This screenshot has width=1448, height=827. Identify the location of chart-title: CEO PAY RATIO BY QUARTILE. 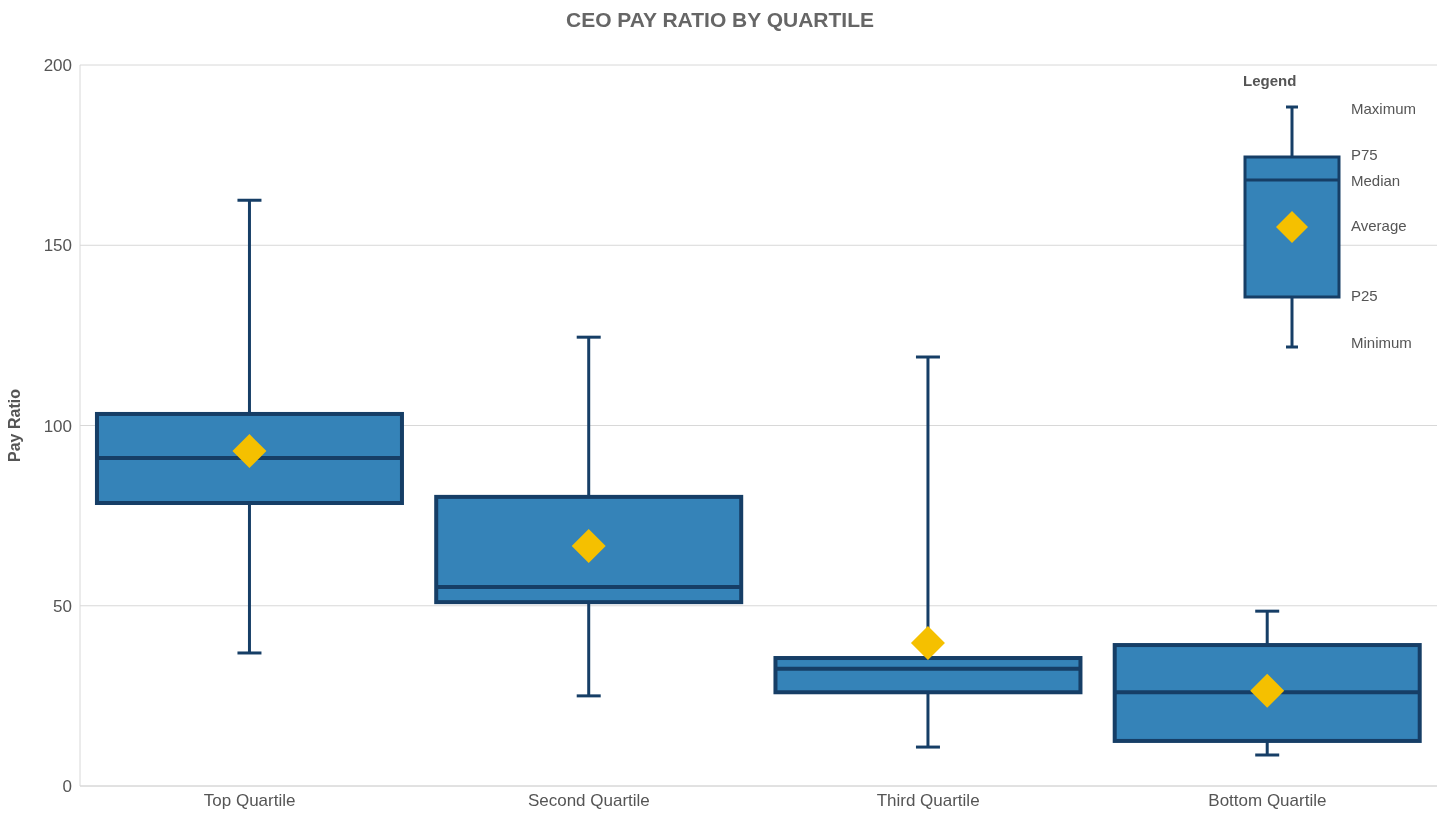
(720, 20).